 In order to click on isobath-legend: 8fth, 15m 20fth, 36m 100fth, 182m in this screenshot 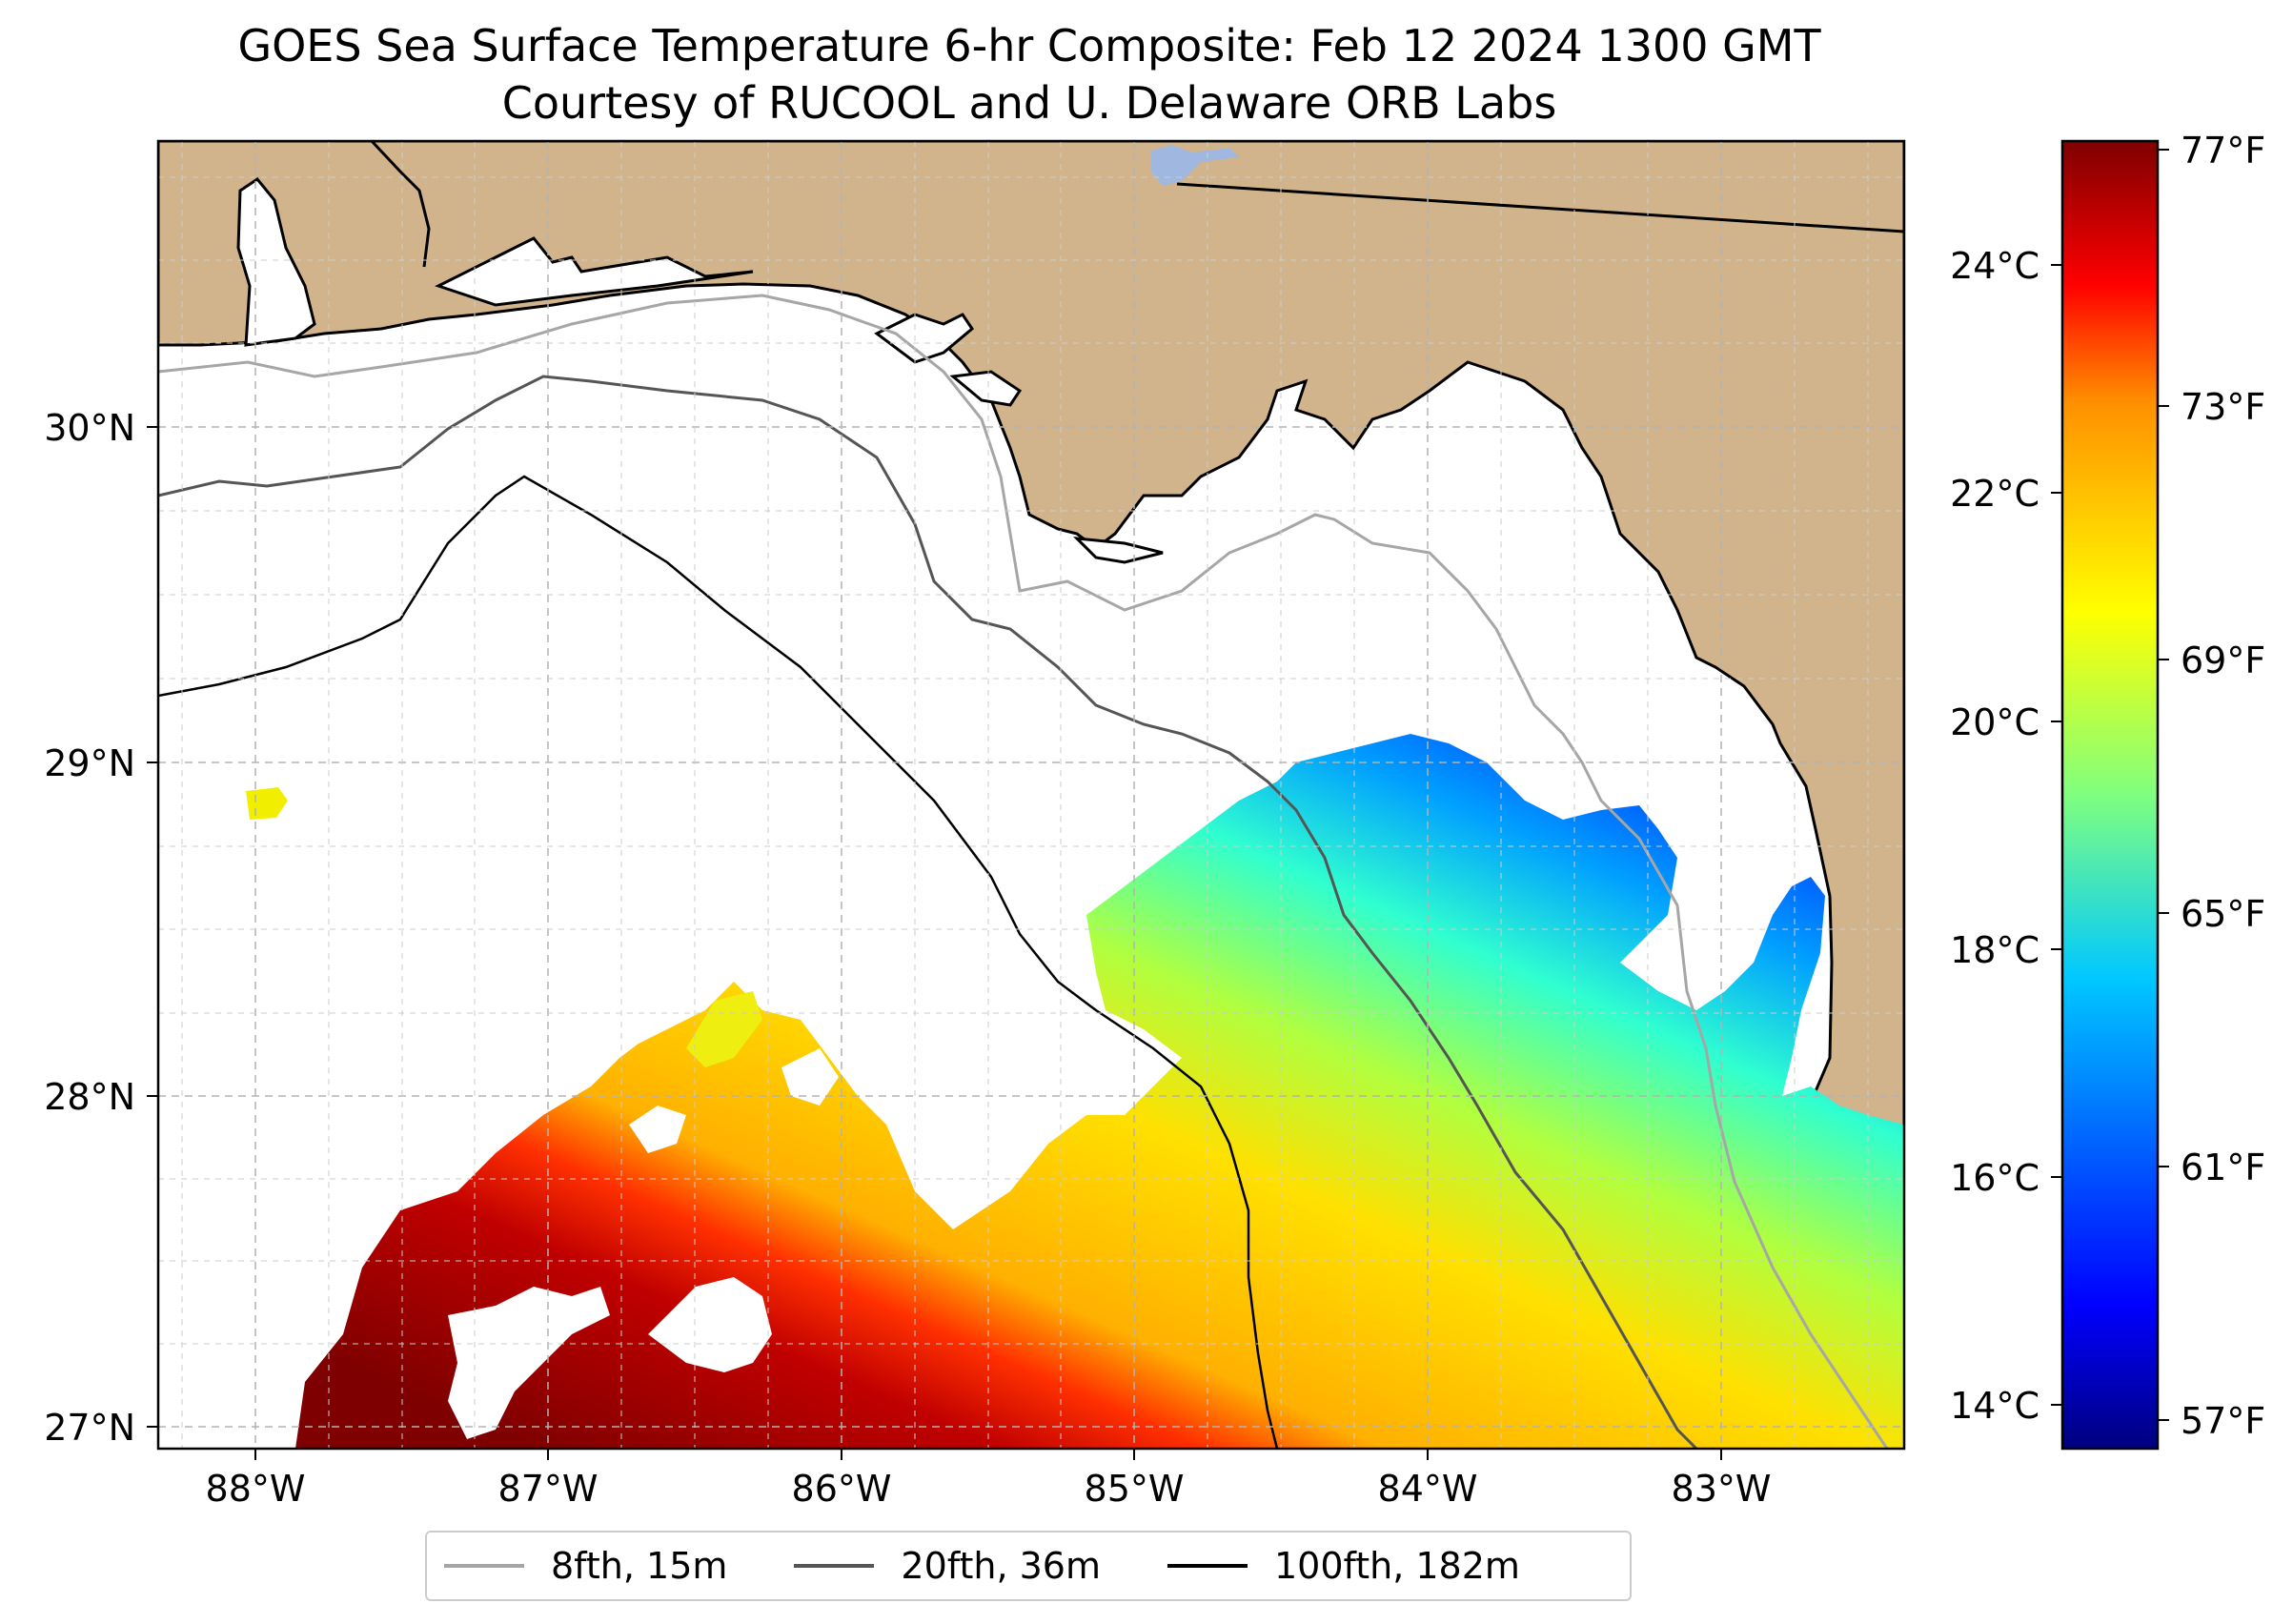, I will do `click(1029, 1566)`.